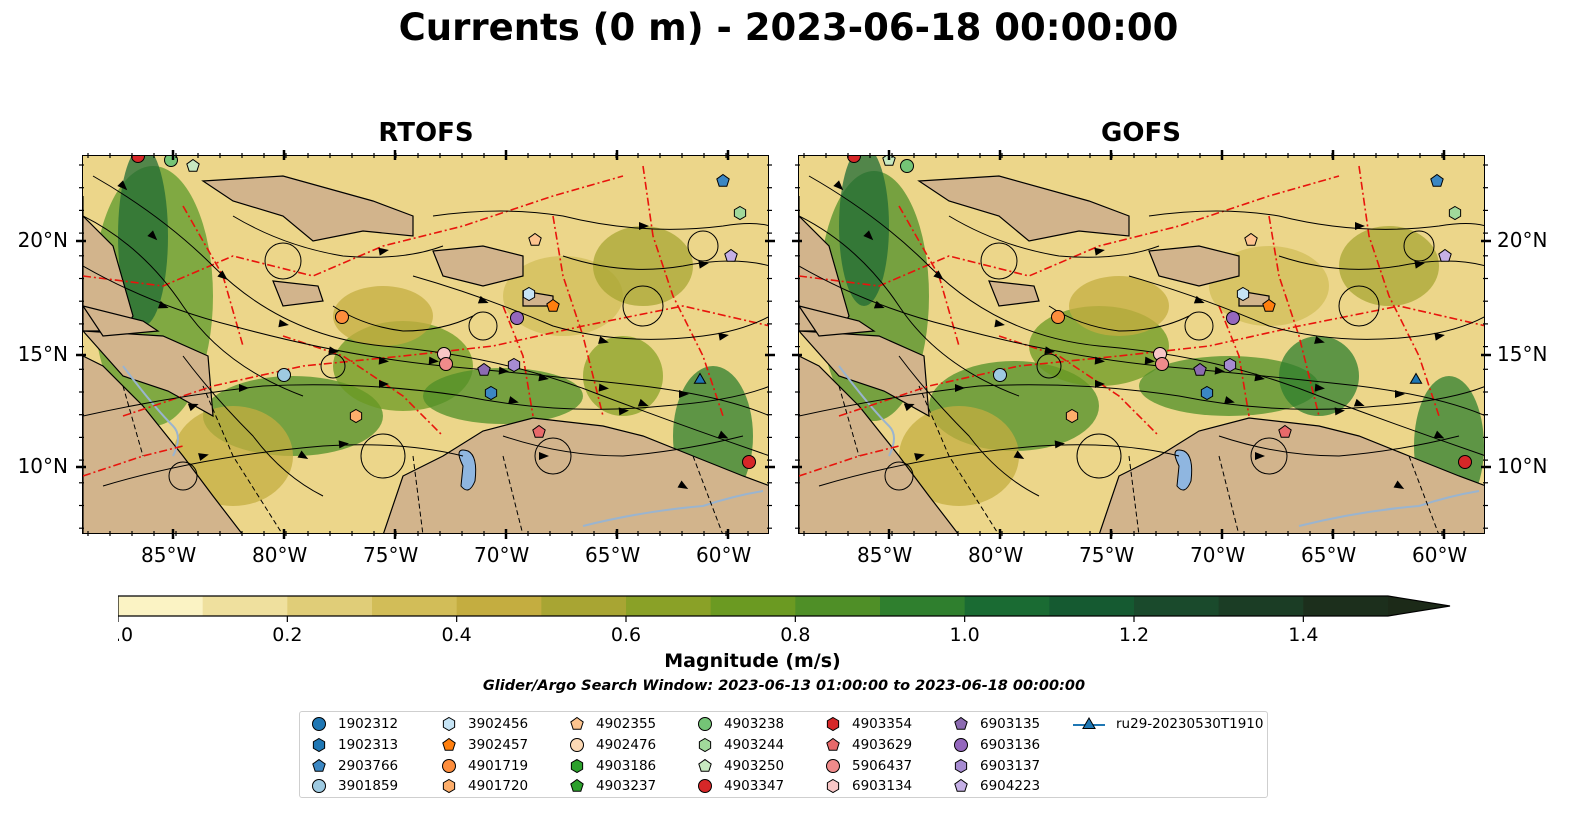 The height and width of the screenshot is (827, 1577). What do you see at coordinates (498, 786) in the screenshot?
I see `legend-label: 4901720` at bounding box center [498, 786].